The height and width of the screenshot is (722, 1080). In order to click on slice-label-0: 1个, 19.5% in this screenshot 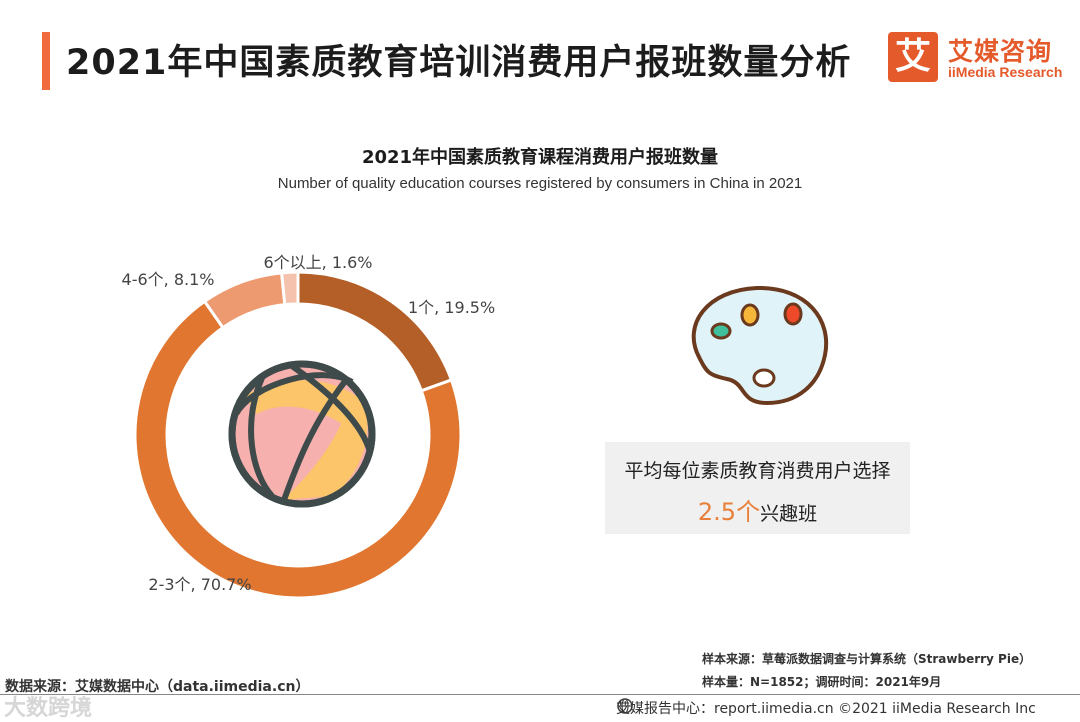, I will do `click(451, 307)`.